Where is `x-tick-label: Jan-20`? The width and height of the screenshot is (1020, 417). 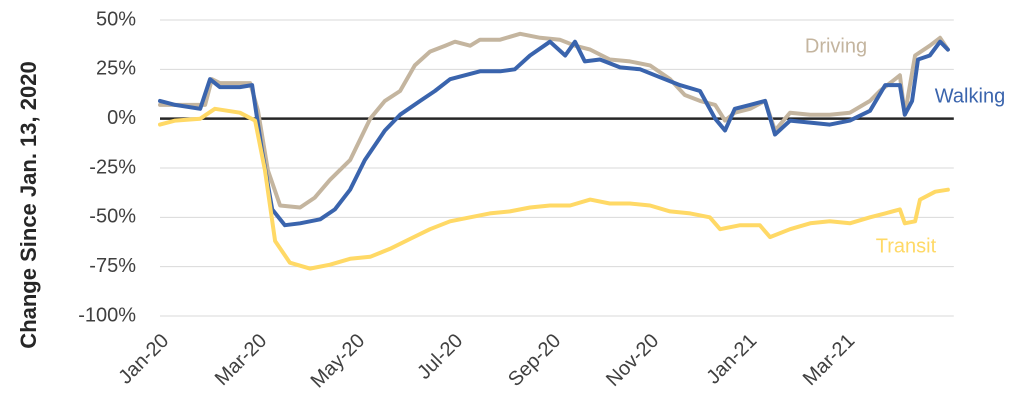
x-tick-label: Jan-20 is located at coordinates (143, 359).